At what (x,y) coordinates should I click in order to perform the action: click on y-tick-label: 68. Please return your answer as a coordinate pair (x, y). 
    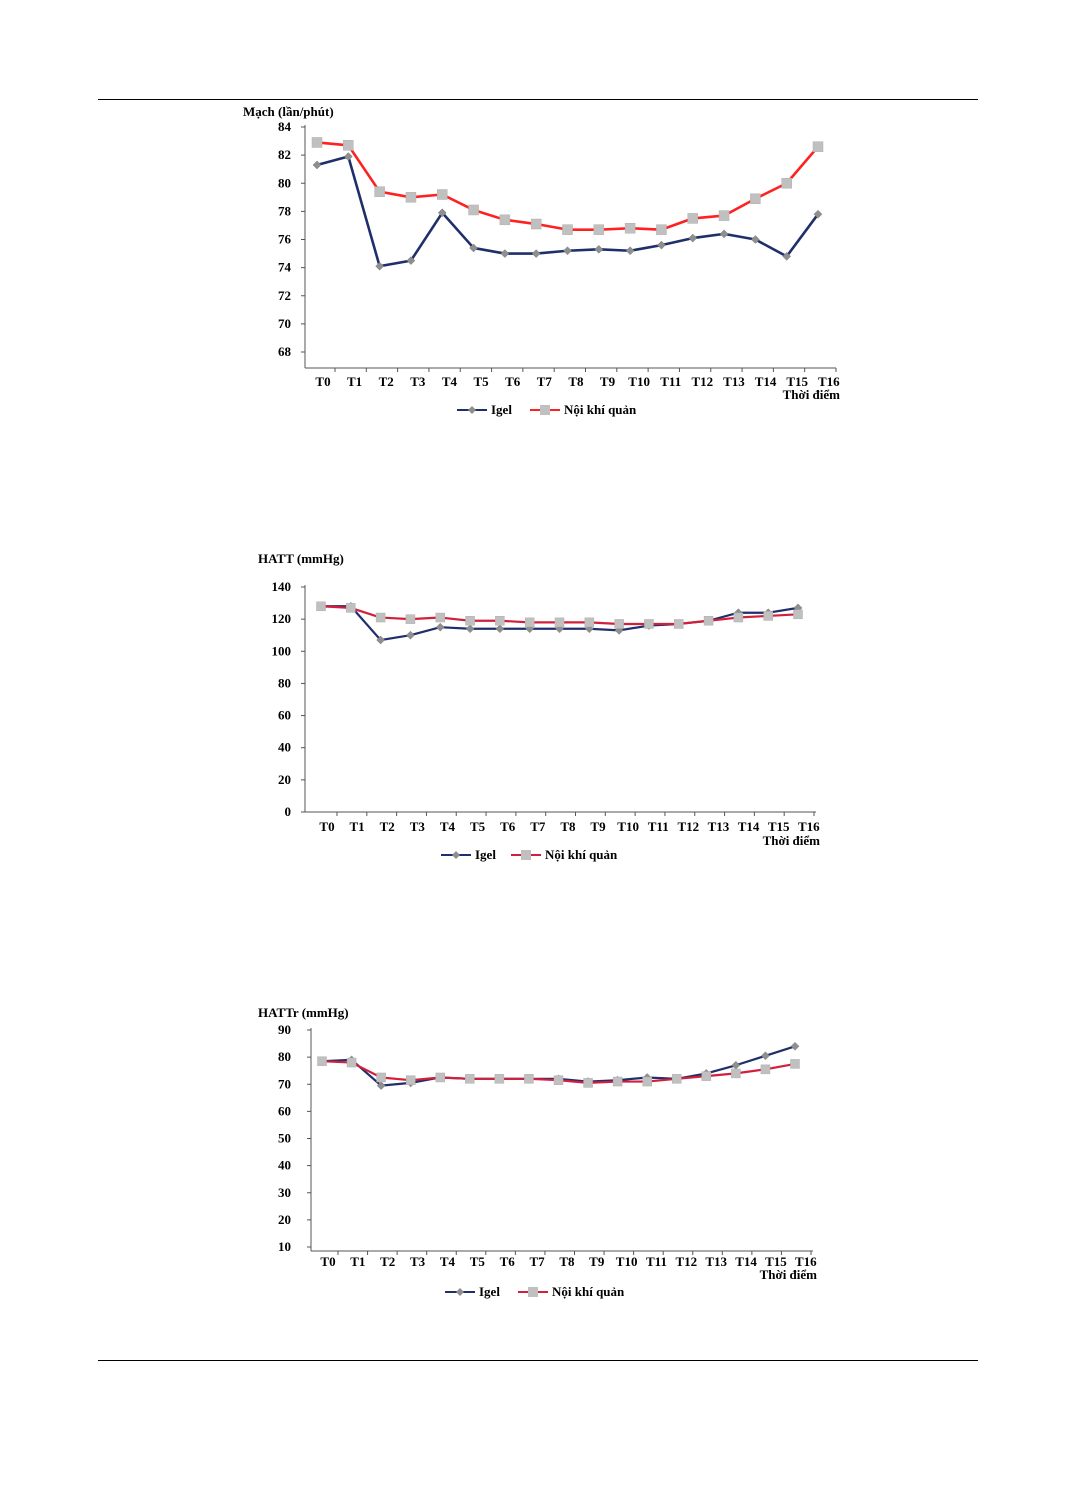
    Looking at the image, I should click on (285, 351).